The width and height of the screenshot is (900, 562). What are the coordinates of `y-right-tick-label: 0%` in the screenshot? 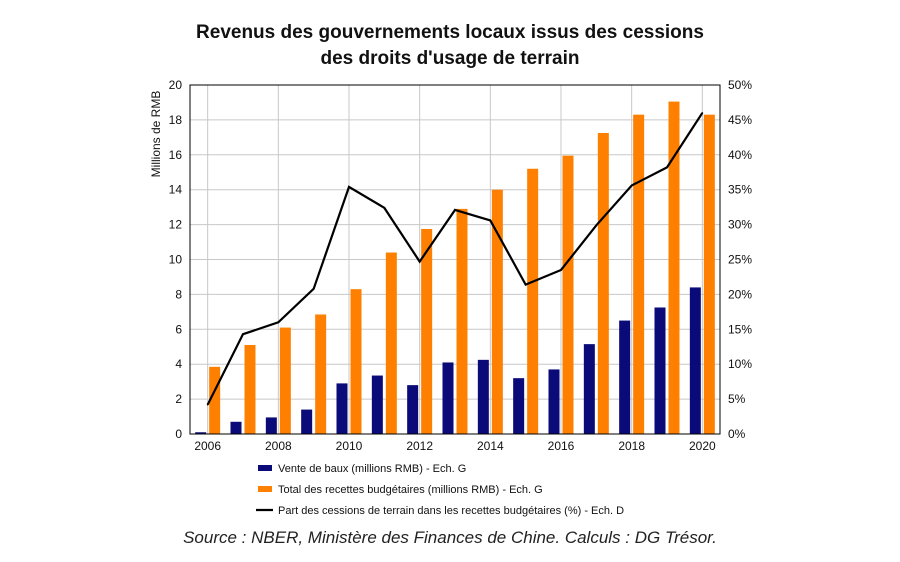 It's located at (737, 434).